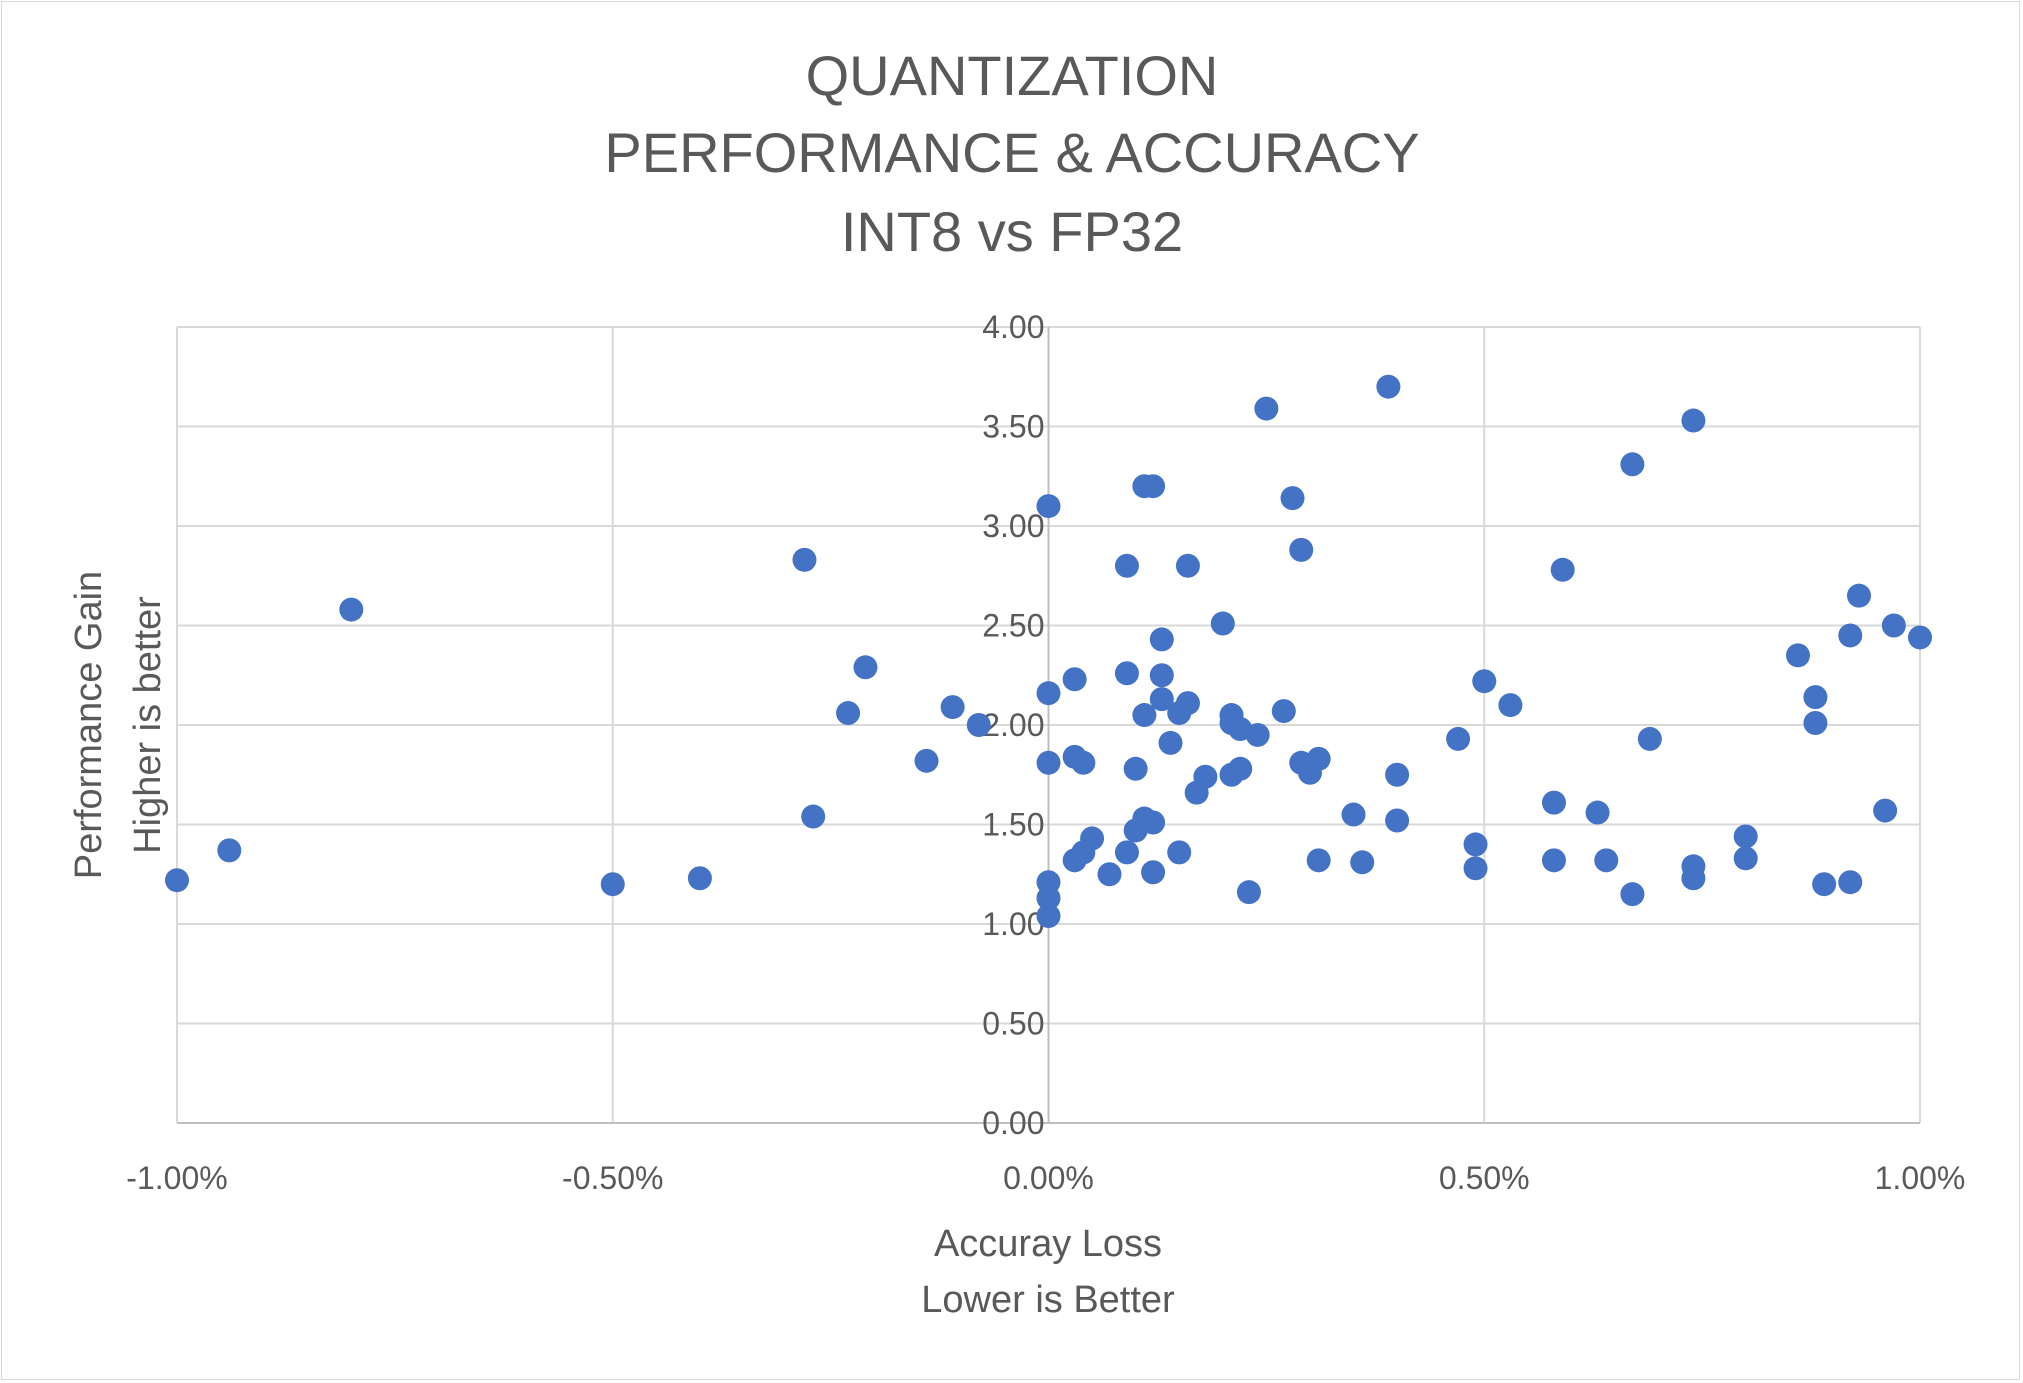  What do you see at coordinates (1013, 1024) in the screenshot?
I see `y-tick-label: 0.50` at bounding box center [1013, 1024].